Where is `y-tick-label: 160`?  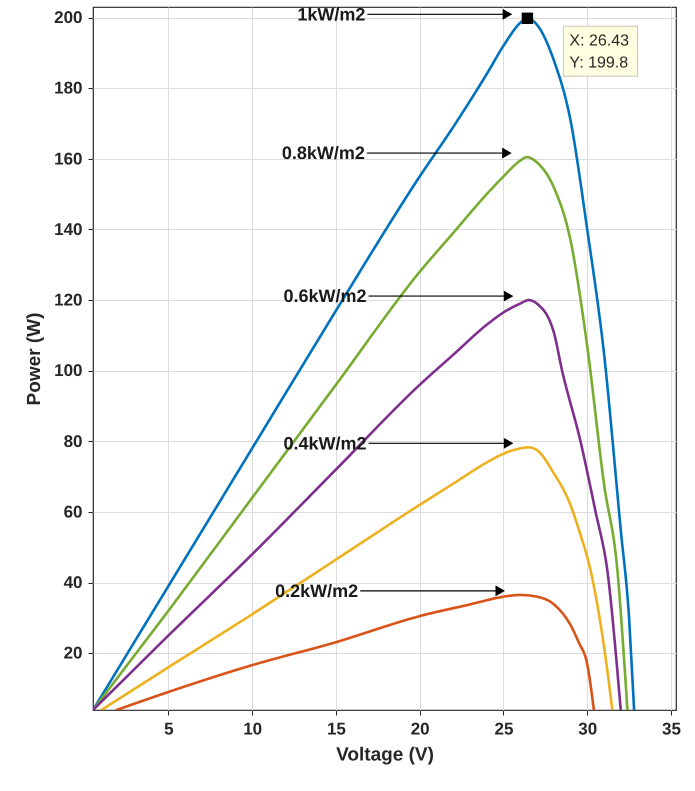
y-tick-label: 160 is located at coordinates (68, 158).